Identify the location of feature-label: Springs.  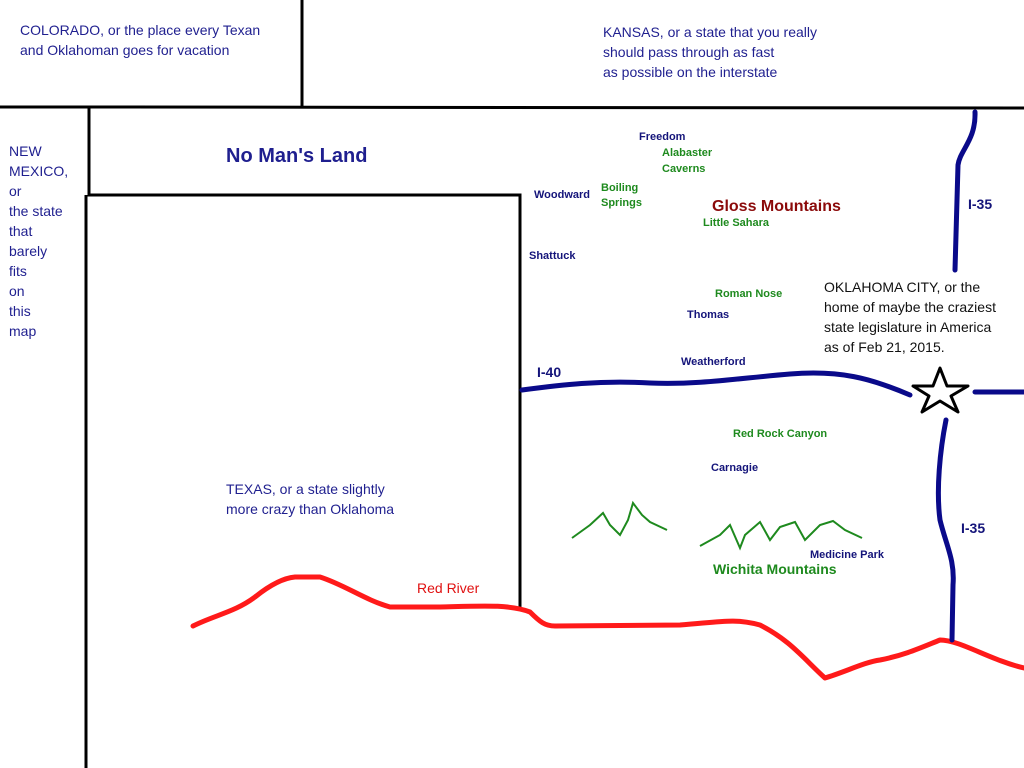
(621, 203).